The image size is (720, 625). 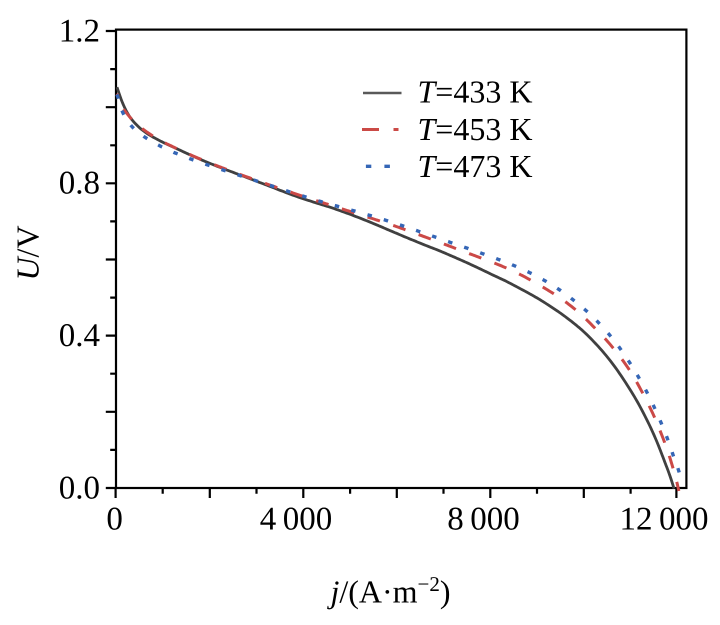 What do you see at coordinates (475, 166) in the screenshot?
I see `svg-text: T=473 K` at bounding box center [475, 166].